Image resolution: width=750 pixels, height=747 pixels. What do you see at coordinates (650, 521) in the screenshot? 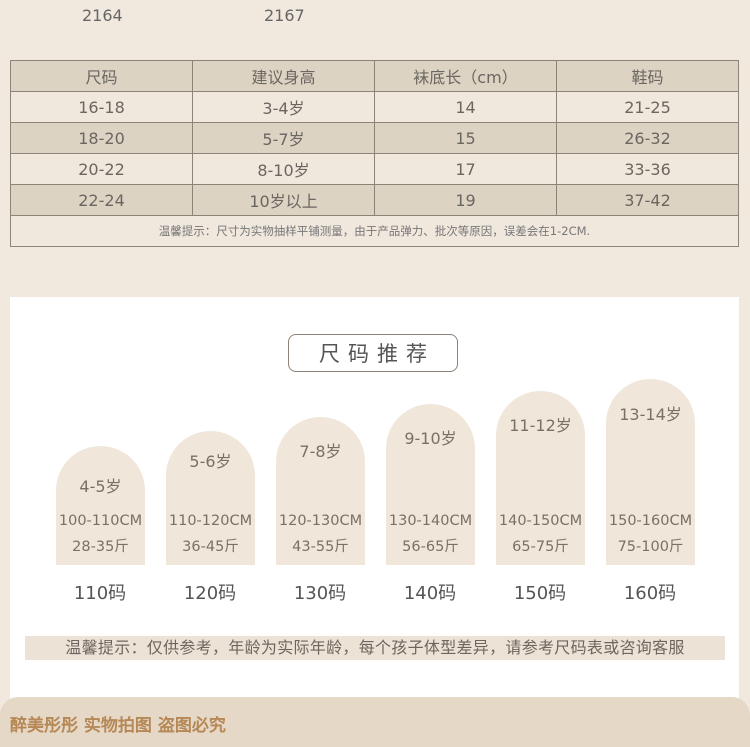
I see `card-height: 150-160CM` at bounding box center [650, 521].